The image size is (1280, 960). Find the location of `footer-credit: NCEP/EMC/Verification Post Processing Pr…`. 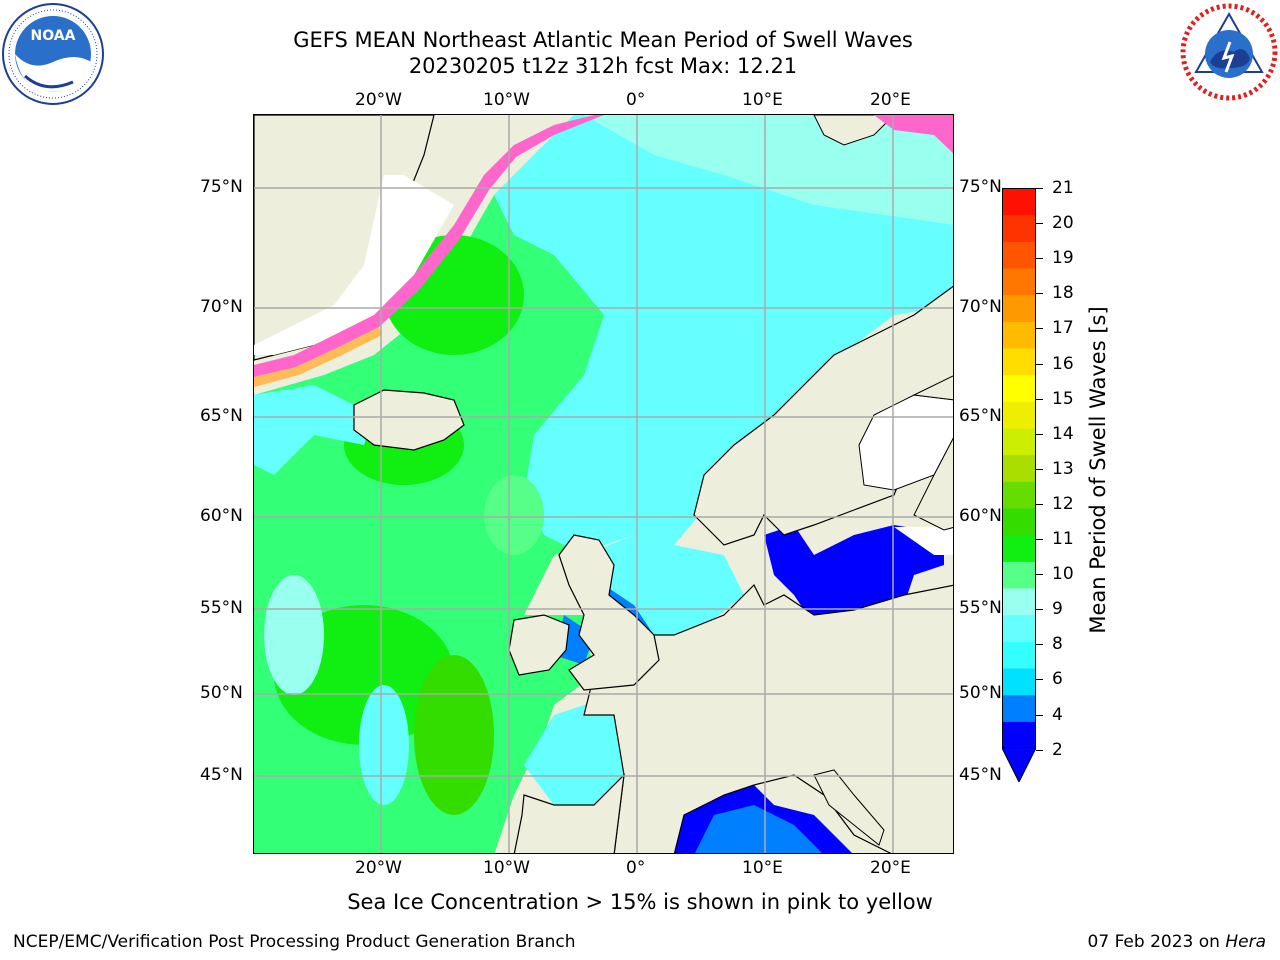

footer-credit: NCEP/EMC/Verification Post Processing Pr… is located at coordinates (294, 942).